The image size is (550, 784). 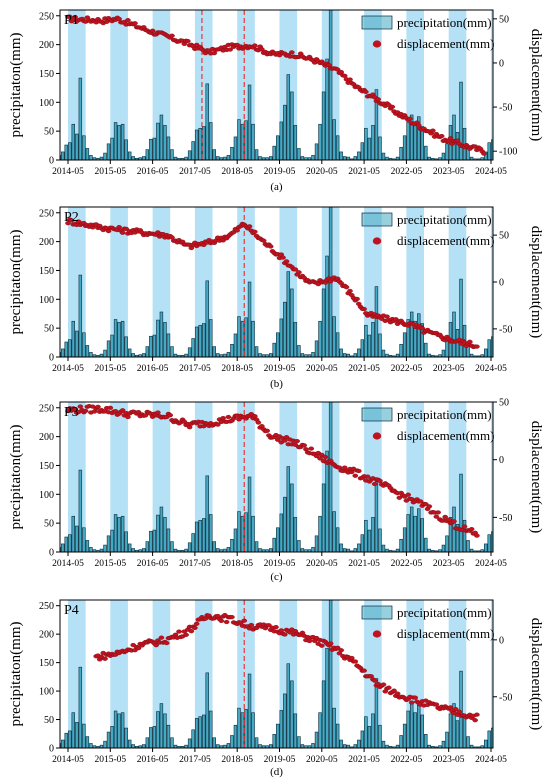 I want to click on x-tick-label: 2016-05, so click(x=153, y=172).